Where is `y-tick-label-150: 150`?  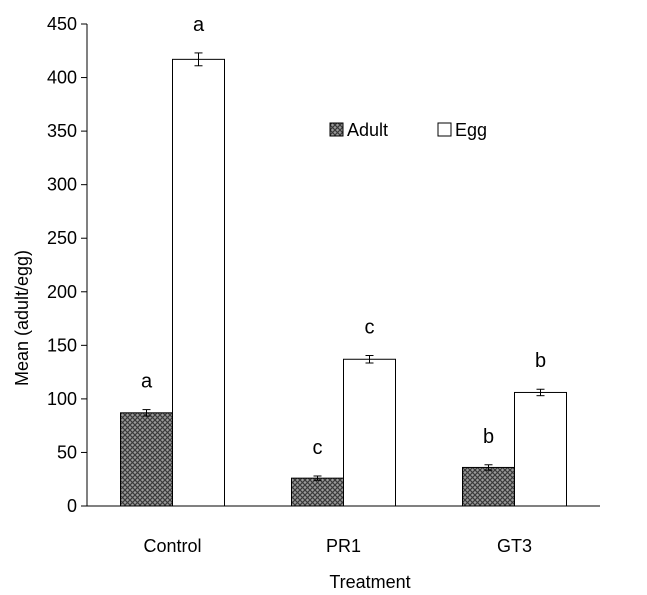
y-tick-label-150: 150 is located at coordinates (62, 345).